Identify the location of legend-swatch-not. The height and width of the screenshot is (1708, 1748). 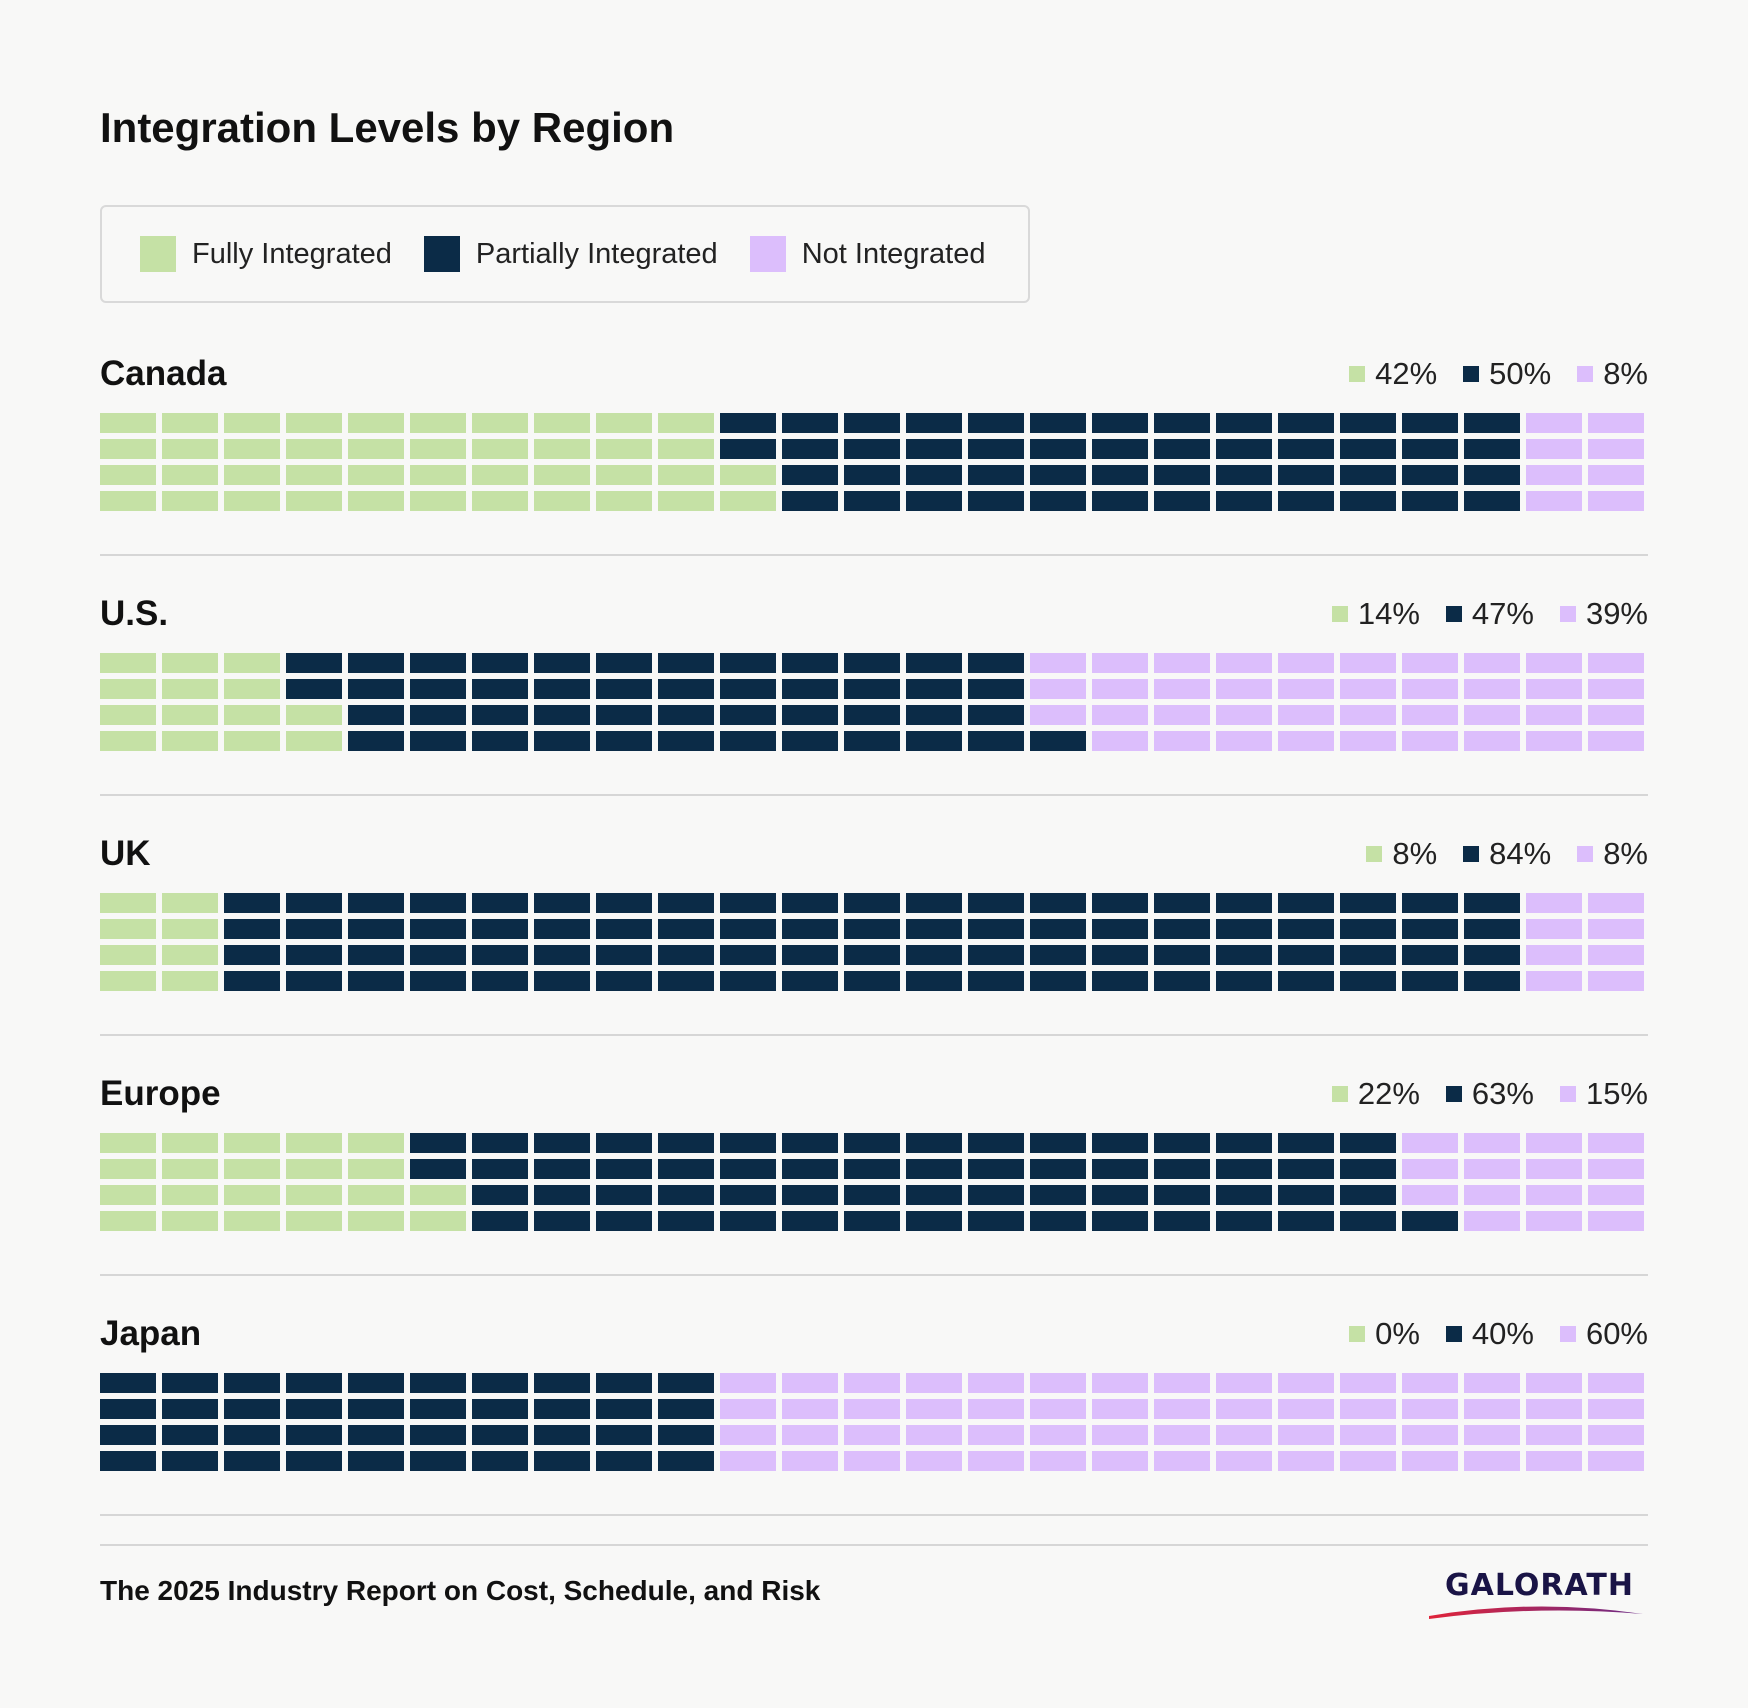
(767, 254).